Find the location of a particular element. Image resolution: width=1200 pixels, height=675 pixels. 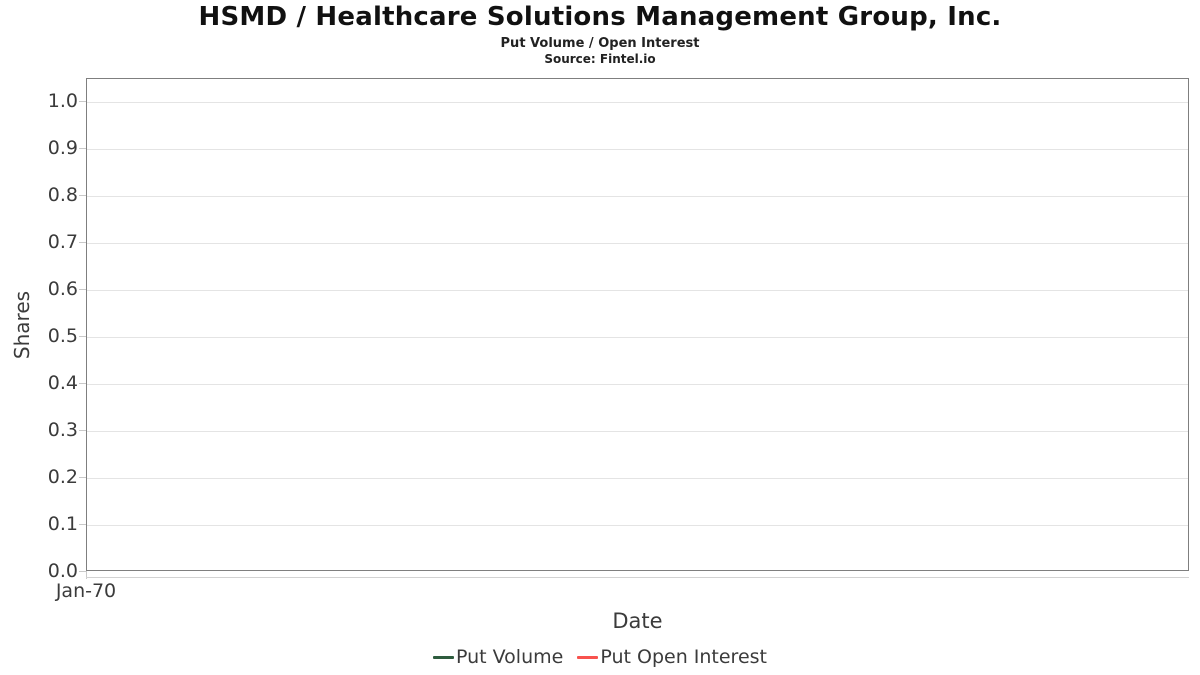

chart-source-credit: Source: Fintel.io is located at coordinates (600, 59).